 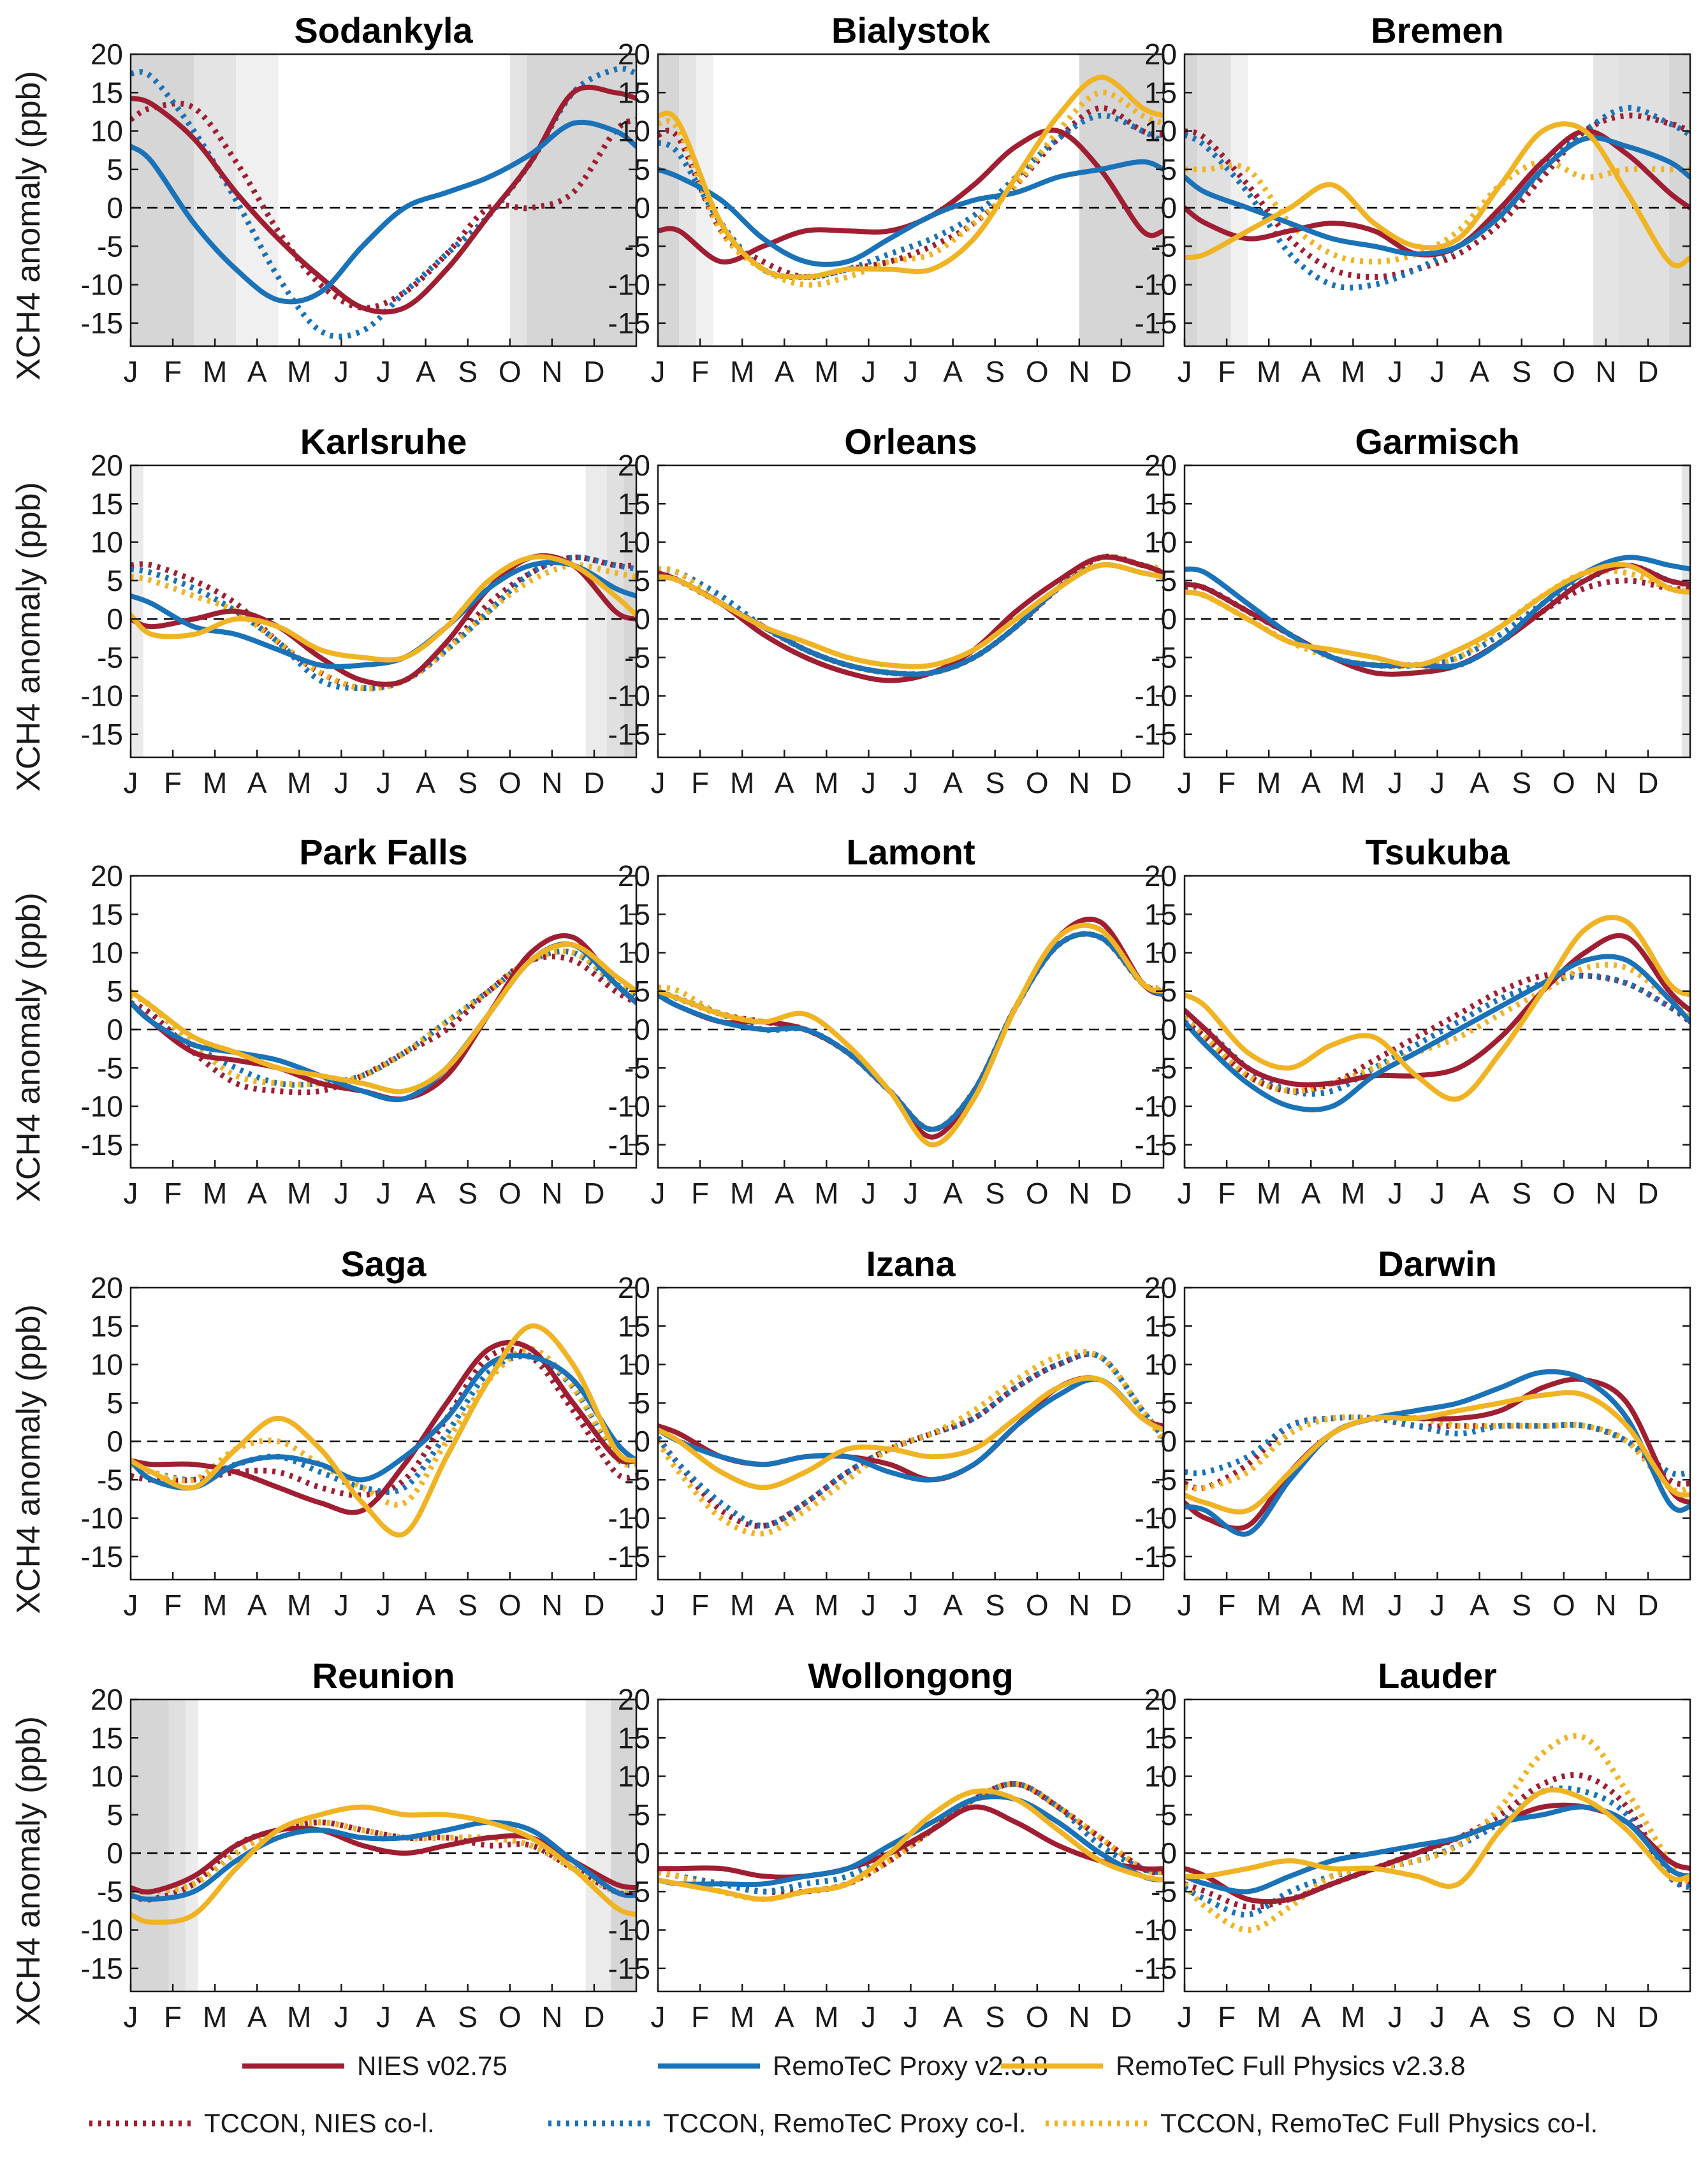 What do you see at coordinates (911, 1264) in the screenshot?
I see `panel-title: Izana` at bounding box center [911, 1264].